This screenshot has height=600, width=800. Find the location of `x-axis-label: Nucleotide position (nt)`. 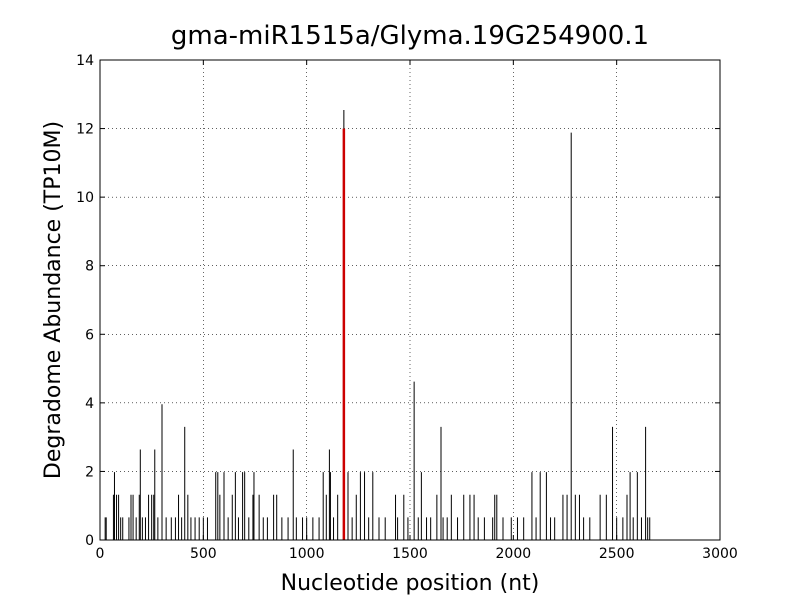

x-axis-label: Nucleotide position (nt) is located at coordinates (410, 583).